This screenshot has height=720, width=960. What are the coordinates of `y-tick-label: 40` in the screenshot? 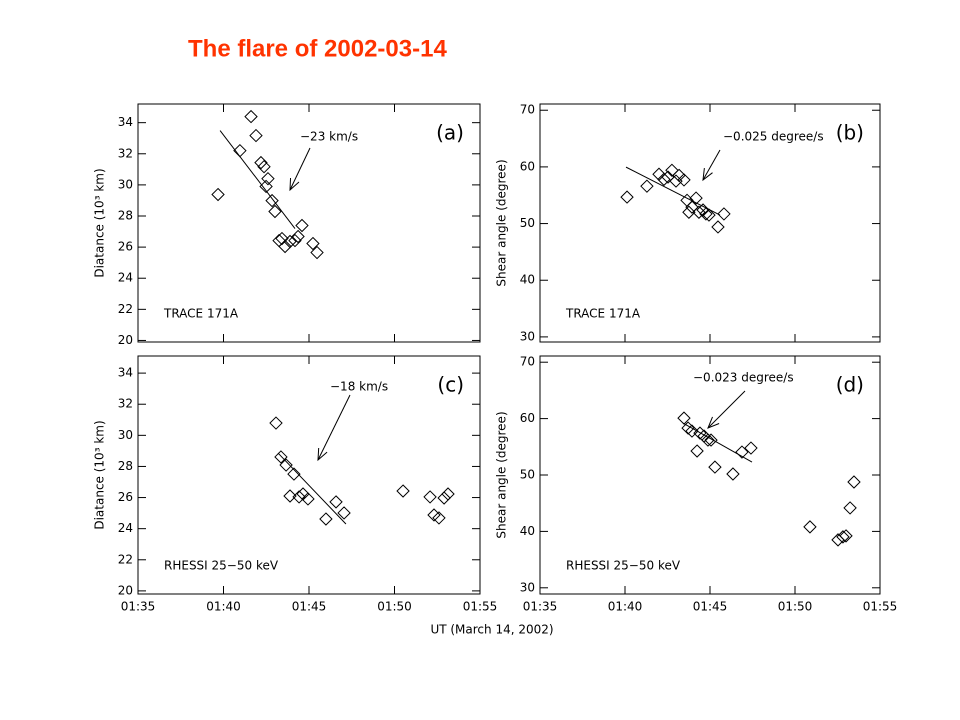 It's located at (527, 531).